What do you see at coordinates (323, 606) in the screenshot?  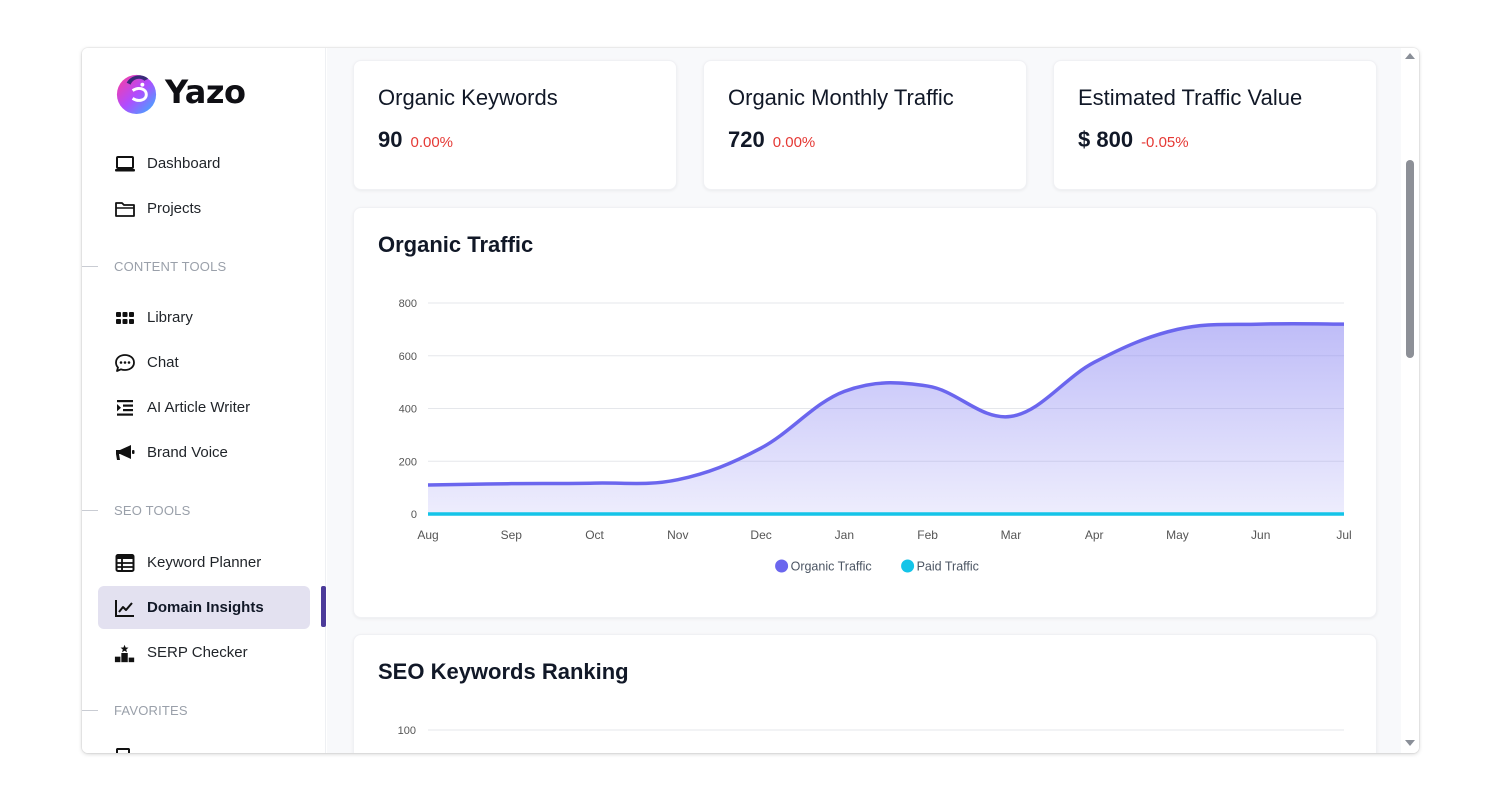 I see `active-indicator` at bounding box center [323, 606].